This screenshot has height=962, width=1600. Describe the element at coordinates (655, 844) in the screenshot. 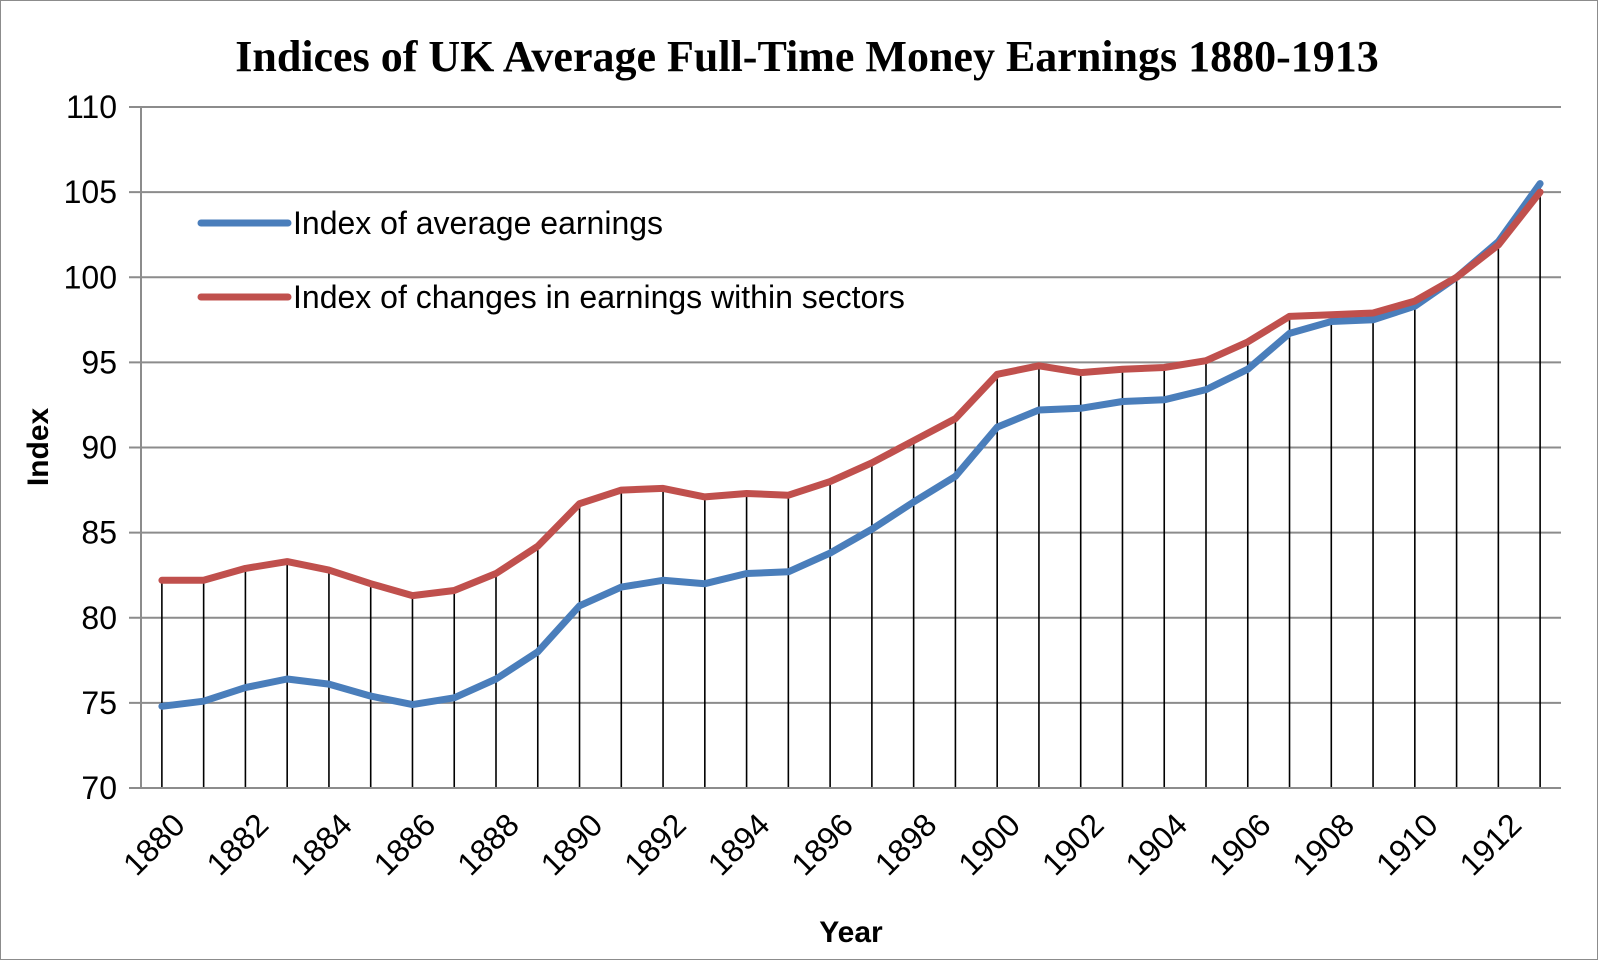

I see `x-tick-label-1892: 1892` at that location.